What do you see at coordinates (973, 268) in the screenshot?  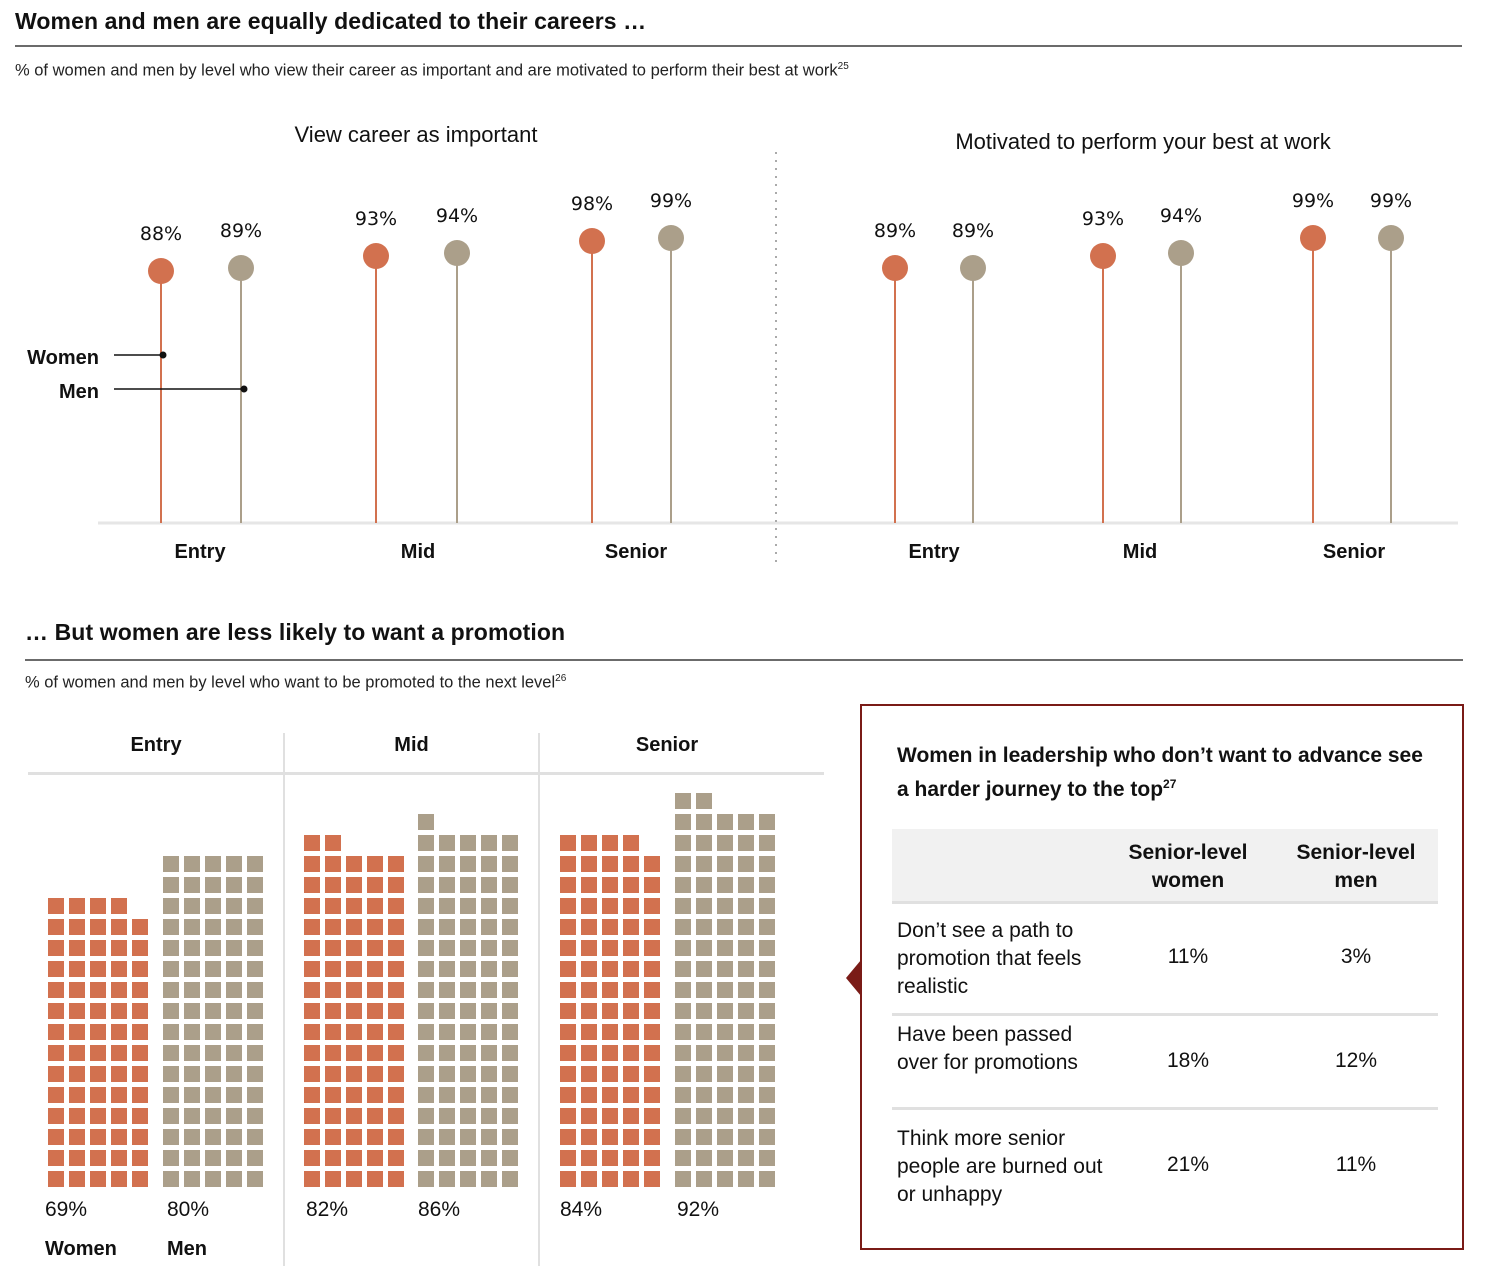 I see `lollipop-dot-men` at bounding box center [973, 268].